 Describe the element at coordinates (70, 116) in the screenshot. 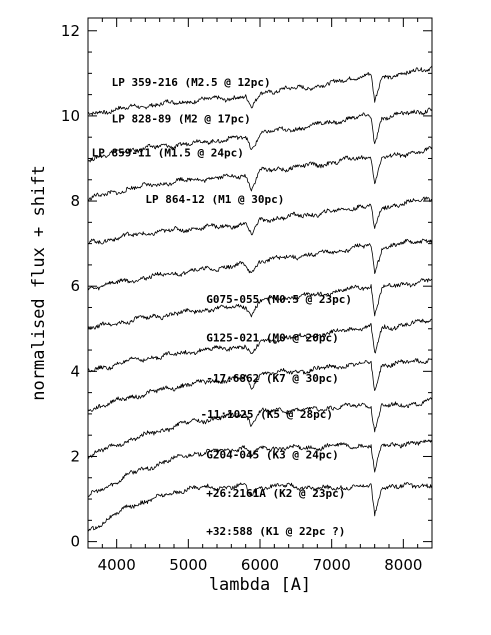

I see `y-tick-label: 10` at that location.